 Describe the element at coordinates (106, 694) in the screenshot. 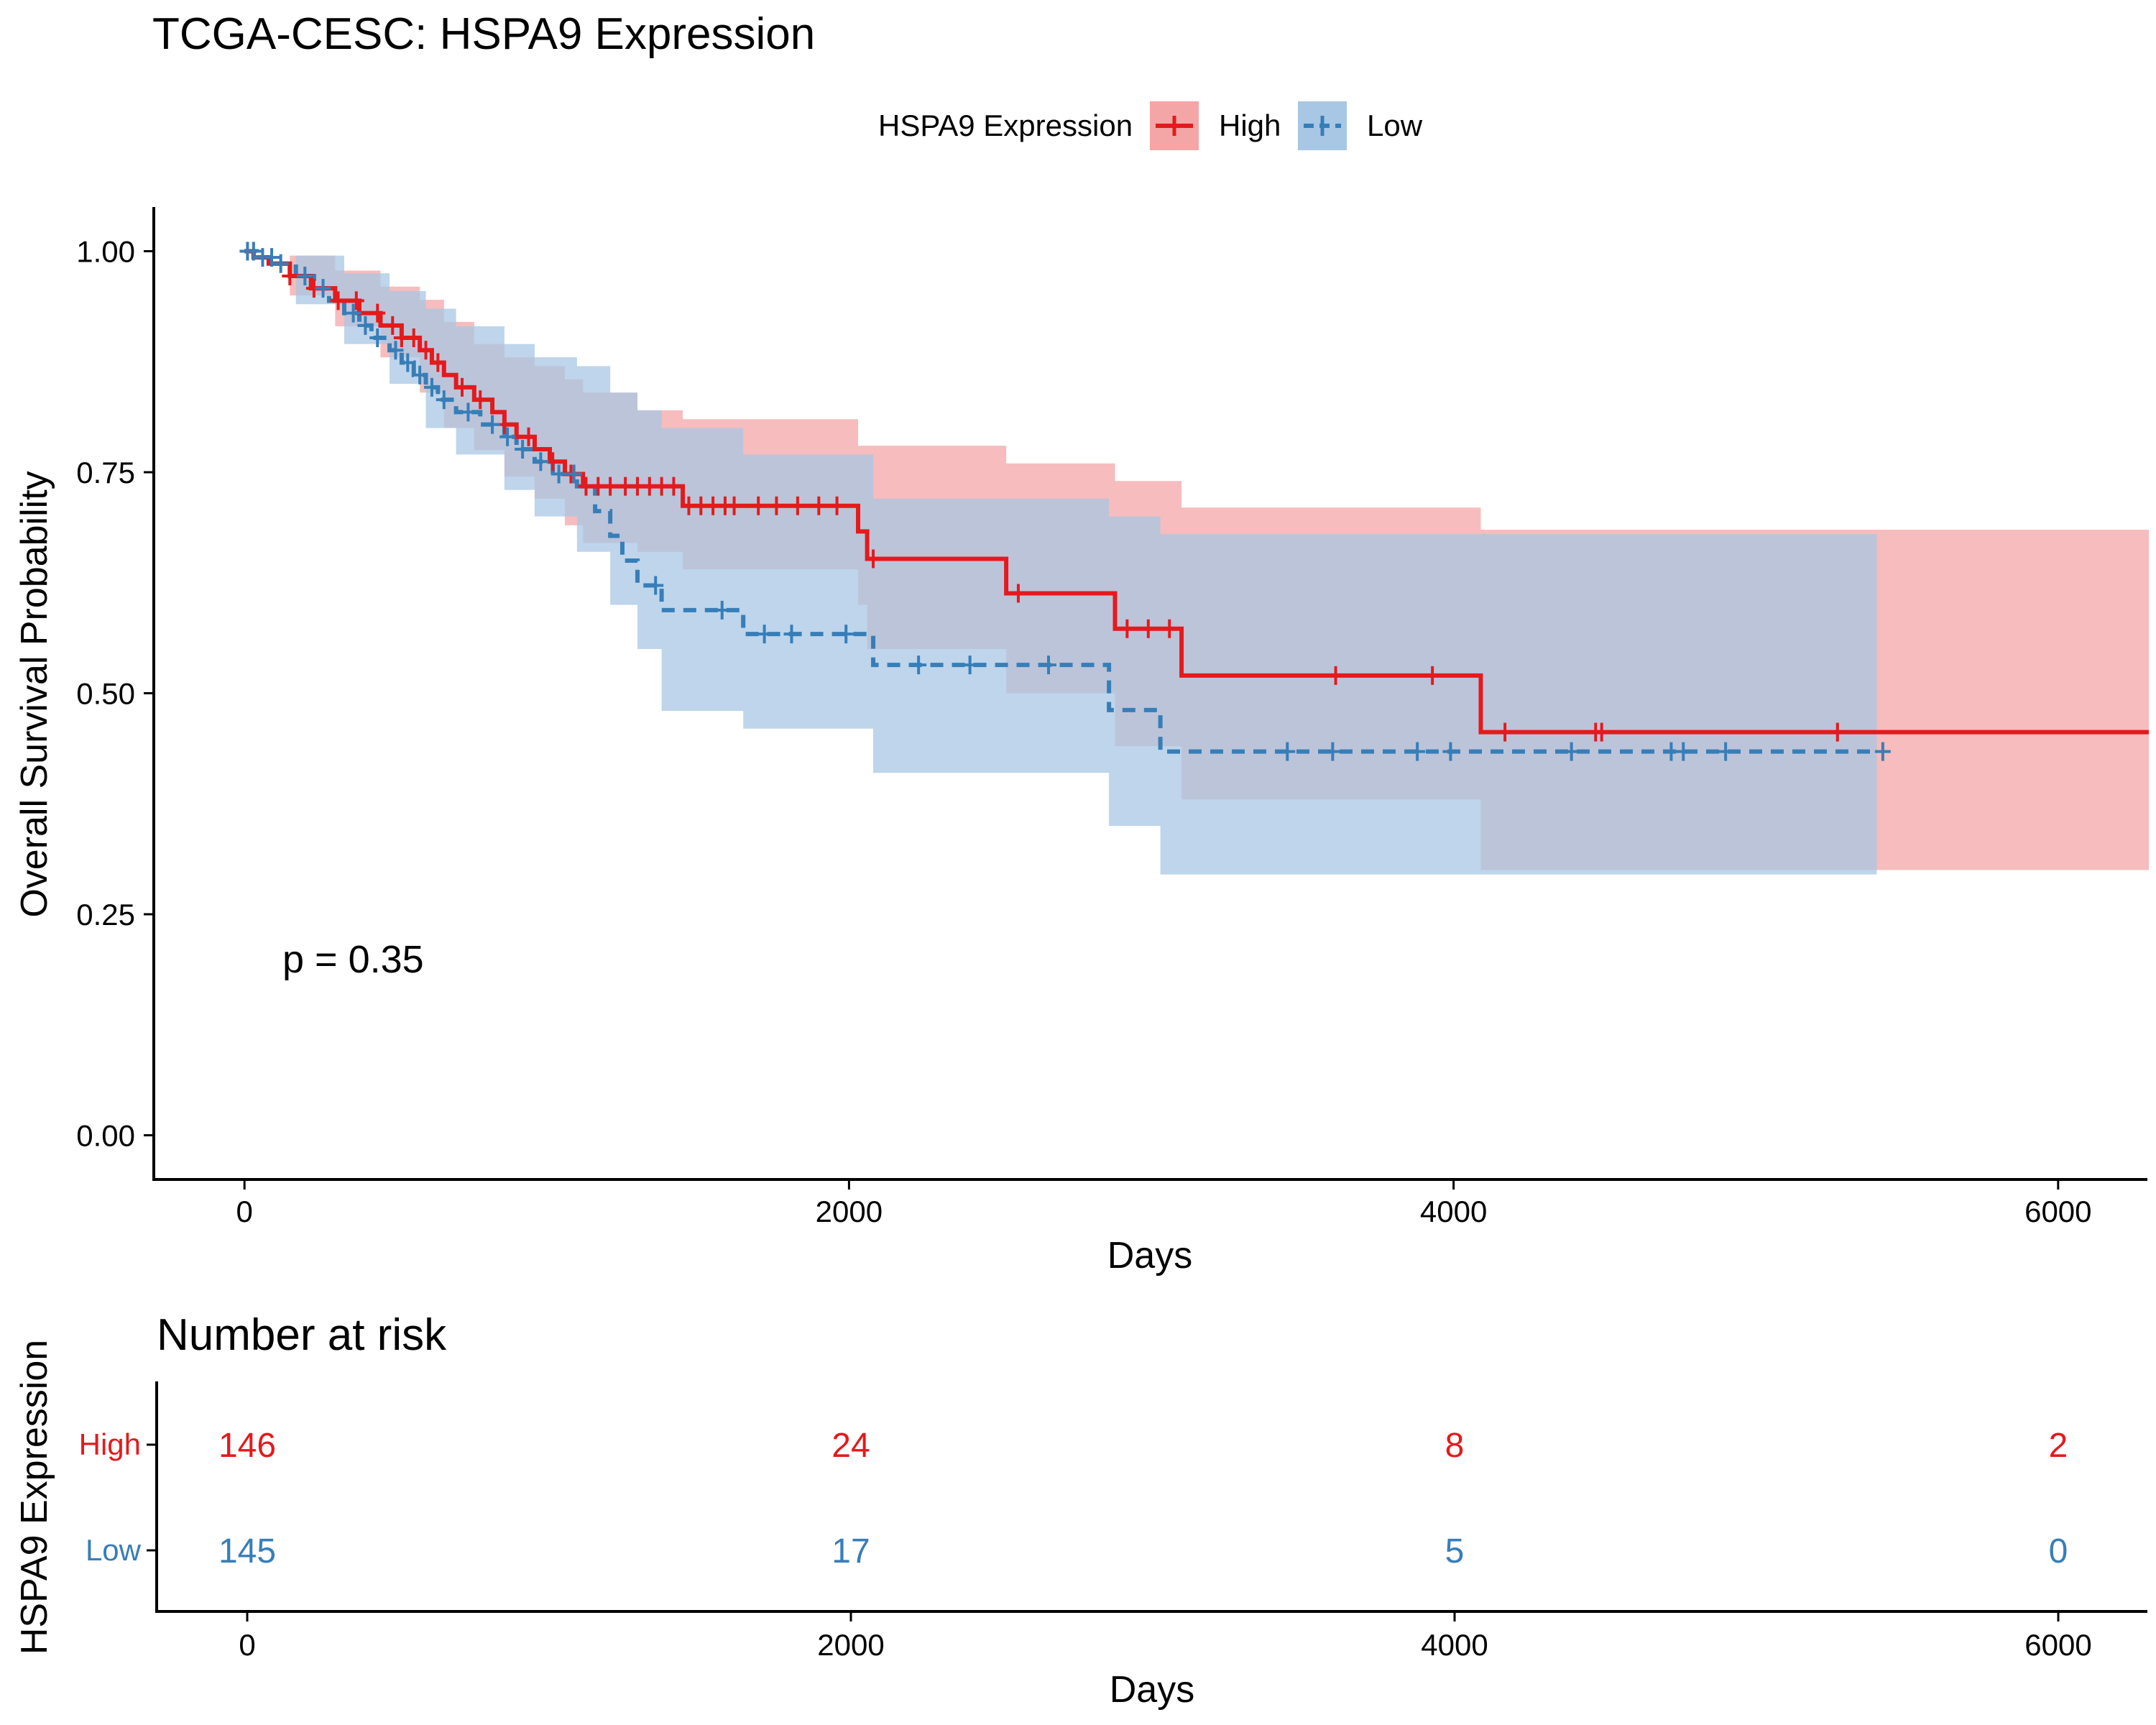

I see `y-tick-label: 0.50` at that location.